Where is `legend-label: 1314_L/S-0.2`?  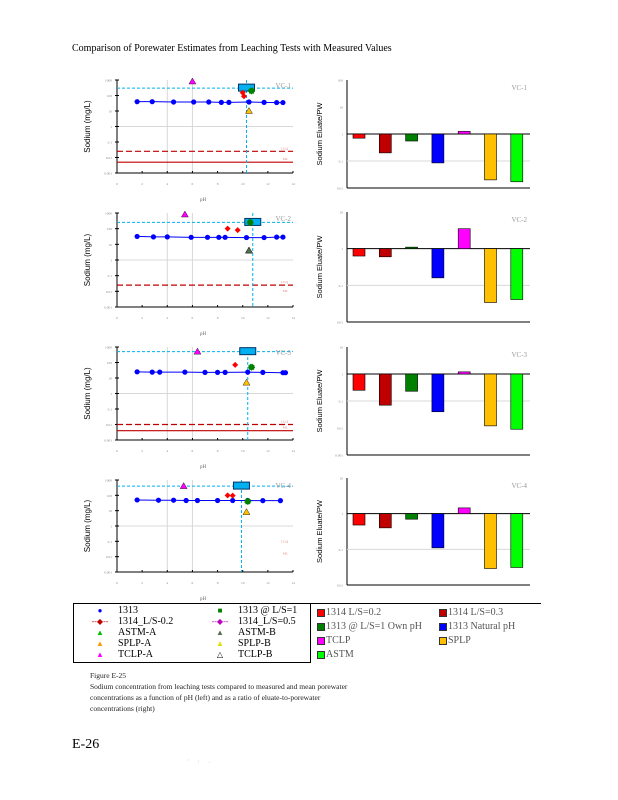 legend-label: 1314_L/S-0.2 is located at coordinates (146, 621).